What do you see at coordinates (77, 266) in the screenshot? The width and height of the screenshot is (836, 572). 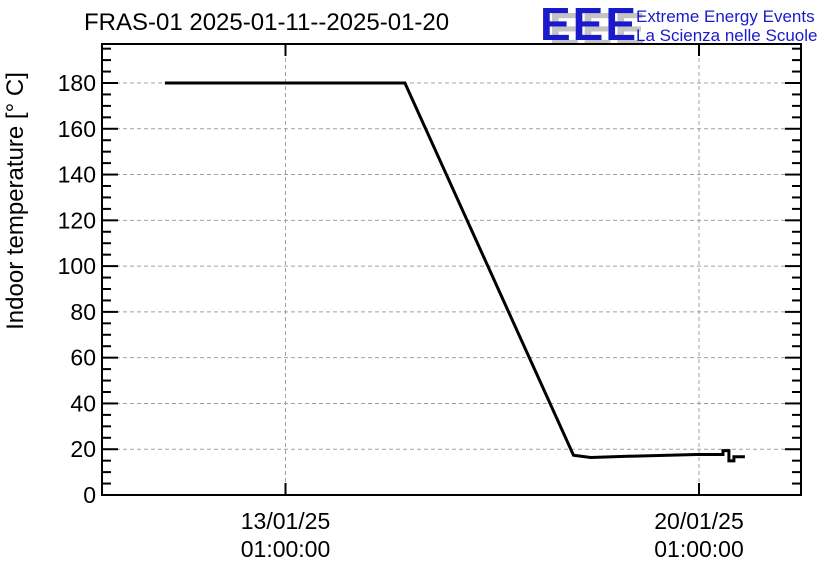 I see `y-tick-label: 100` at bounding box center [77, 266].